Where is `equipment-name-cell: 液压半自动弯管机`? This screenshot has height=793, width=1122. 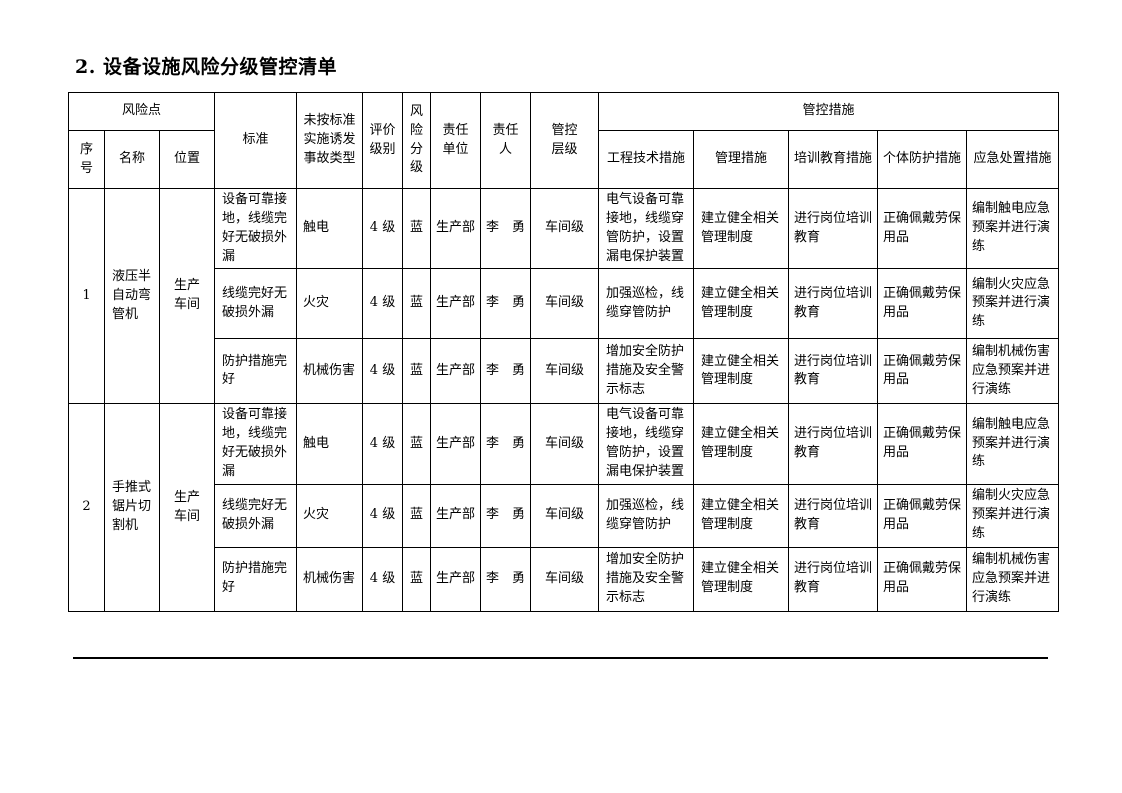
equipment-name-cell: 液压半自动弯管机 is located at coordinates (132, 296).